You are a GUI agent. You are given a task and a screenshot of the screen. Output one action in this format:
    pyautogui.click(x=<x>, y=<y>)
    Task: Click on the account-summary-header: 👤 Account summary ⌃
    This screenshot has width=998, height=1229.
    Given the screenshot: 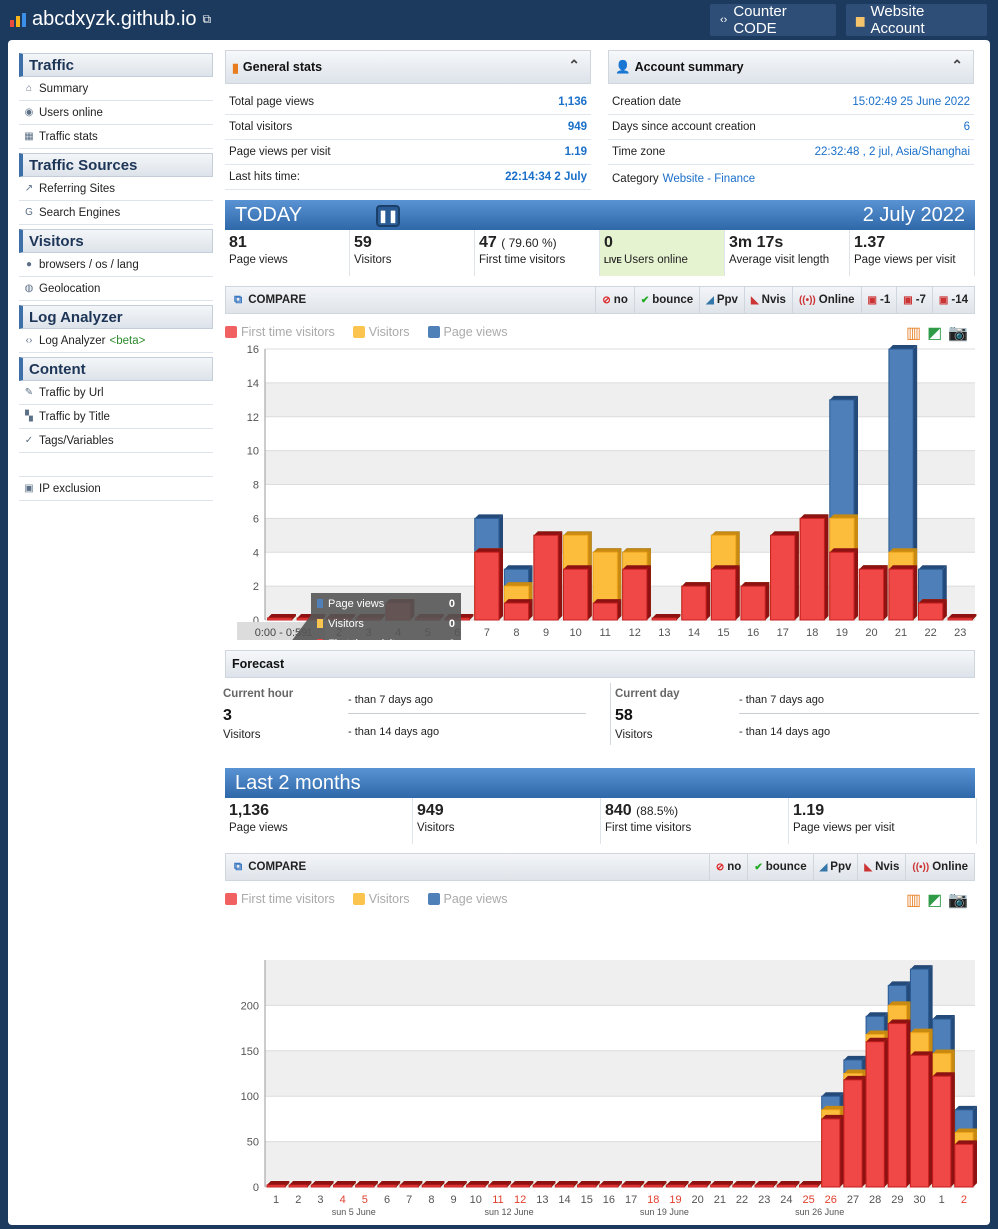 What is the action you would take?
    pyautogui.click(x=791, y=67)
    